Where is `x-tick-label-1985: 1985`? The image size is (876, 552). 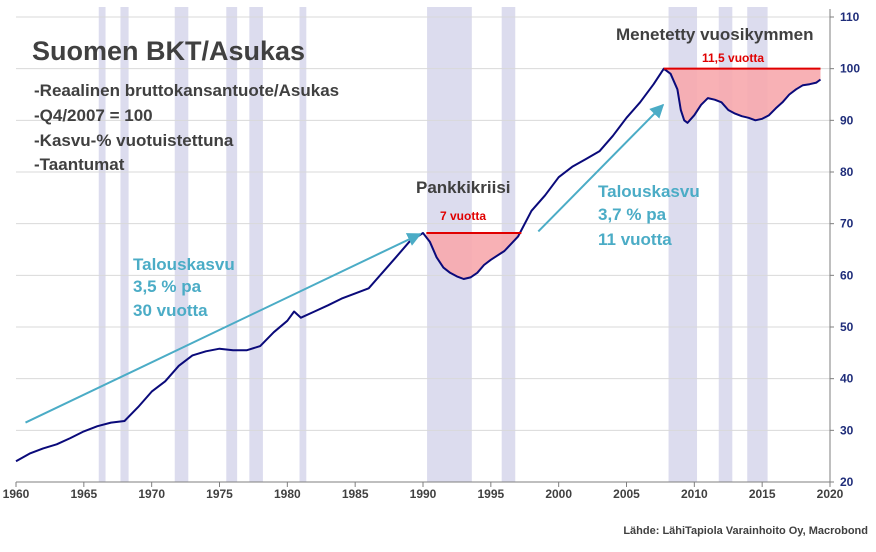
x-tick-label-1985: 1985 is located at coordinates (355, 494).